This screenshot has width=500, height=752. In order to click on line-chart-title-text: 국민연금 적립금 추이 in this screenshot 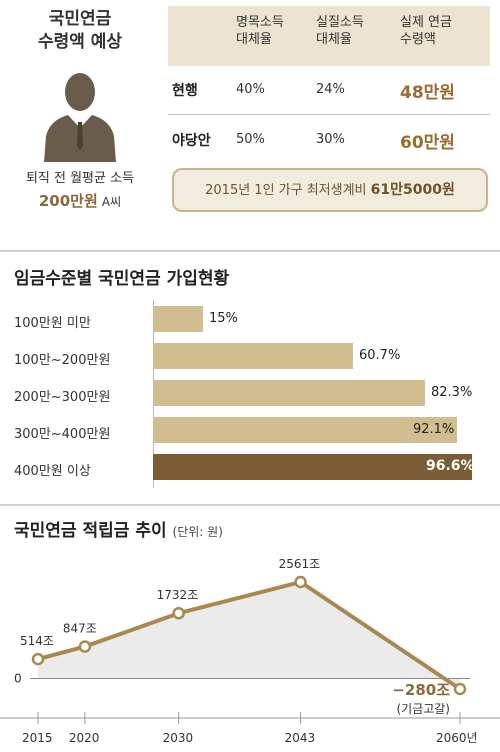, I will do `click(90, 531)`.